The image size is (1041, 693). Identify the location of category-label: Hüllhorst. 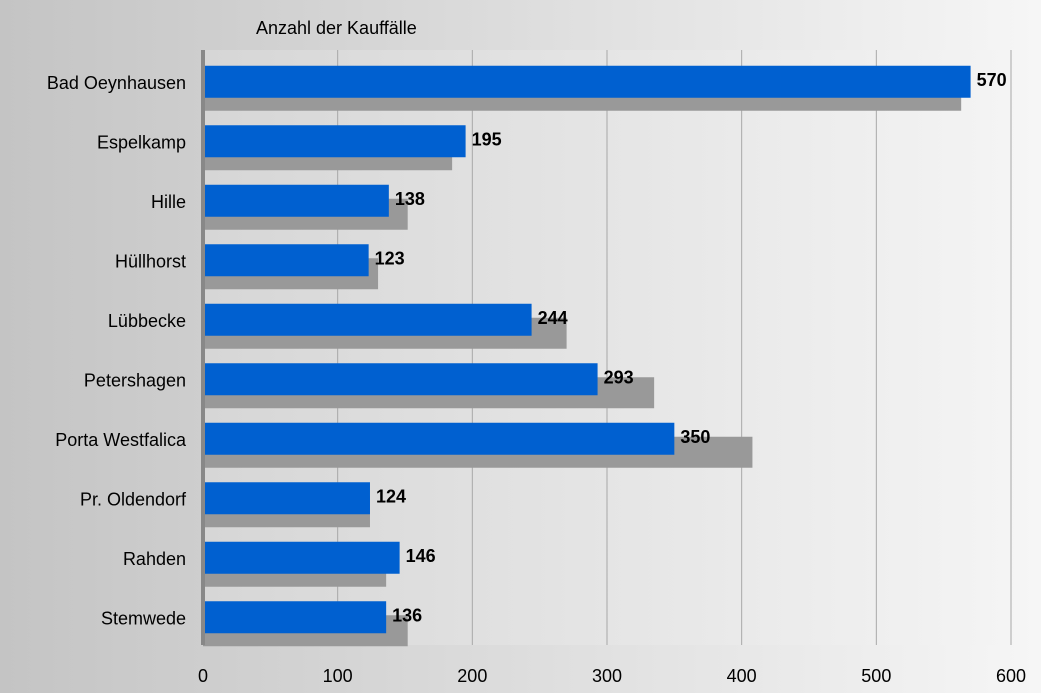
(150, 261).